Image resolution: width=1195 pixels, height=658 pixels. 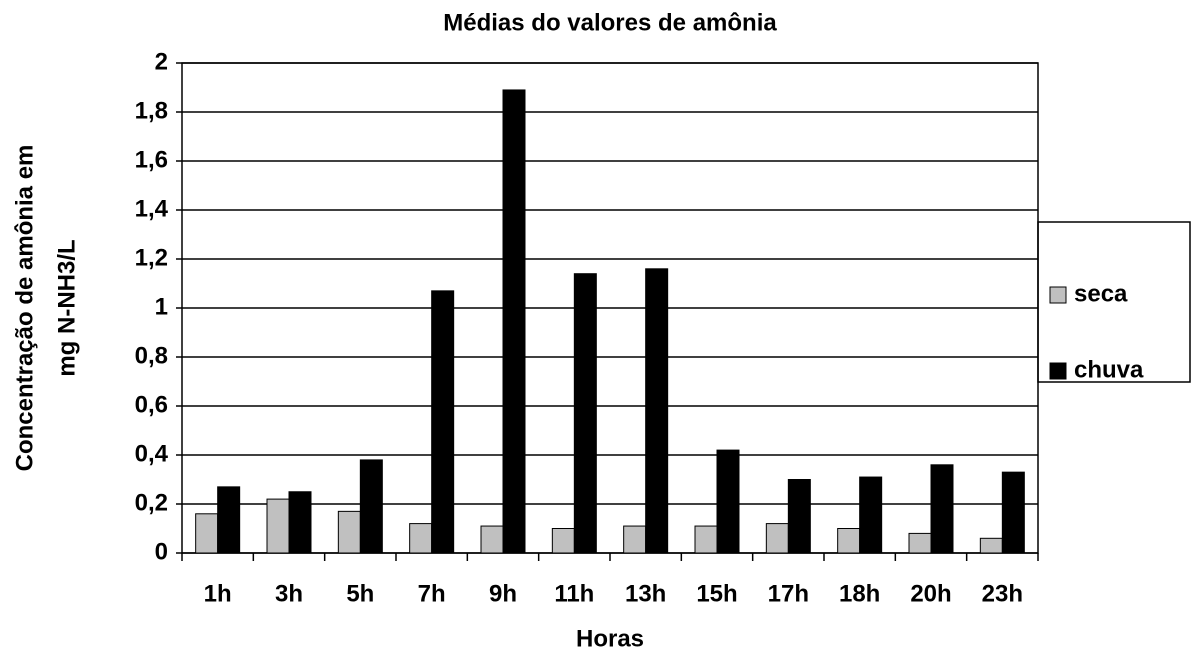 I want to click on x-tick-label: 3h, so click(x=289, y=593).